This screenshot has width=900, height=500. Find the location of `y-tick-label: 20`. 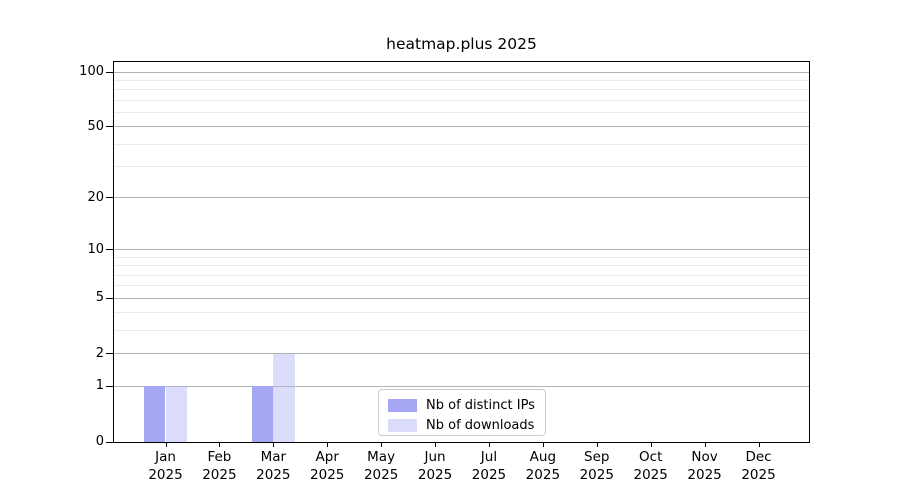

y-tick-label: 20 is located at coordinates (95, 197).